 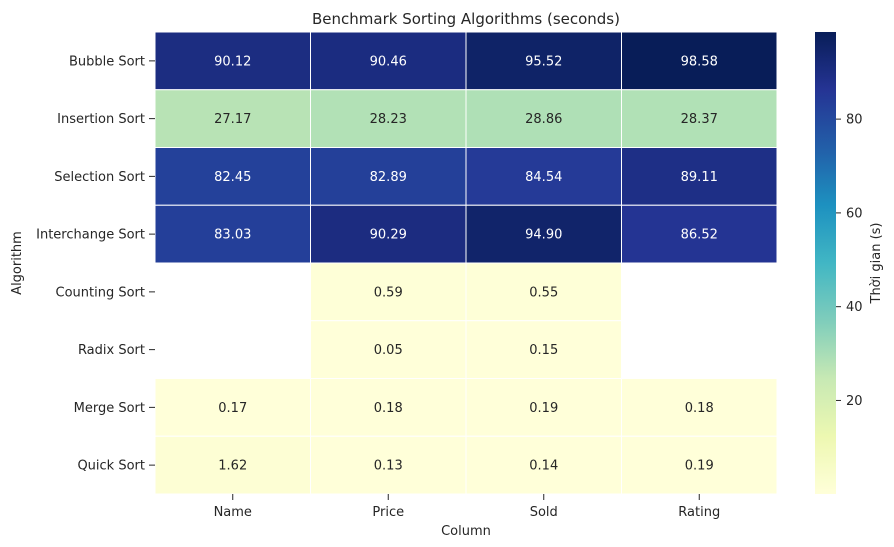 I want to click on colorbar-tick-label: 40, so click(x=854, y=307).